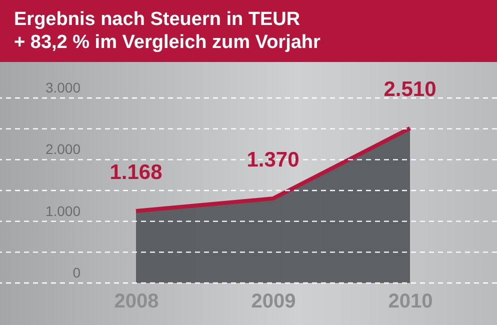 The height and width of the screenshot is (325, 497). Describe the element at coordinates (63, 88) in the screenshot. I see `y-tick-label: 3.000` at that location.